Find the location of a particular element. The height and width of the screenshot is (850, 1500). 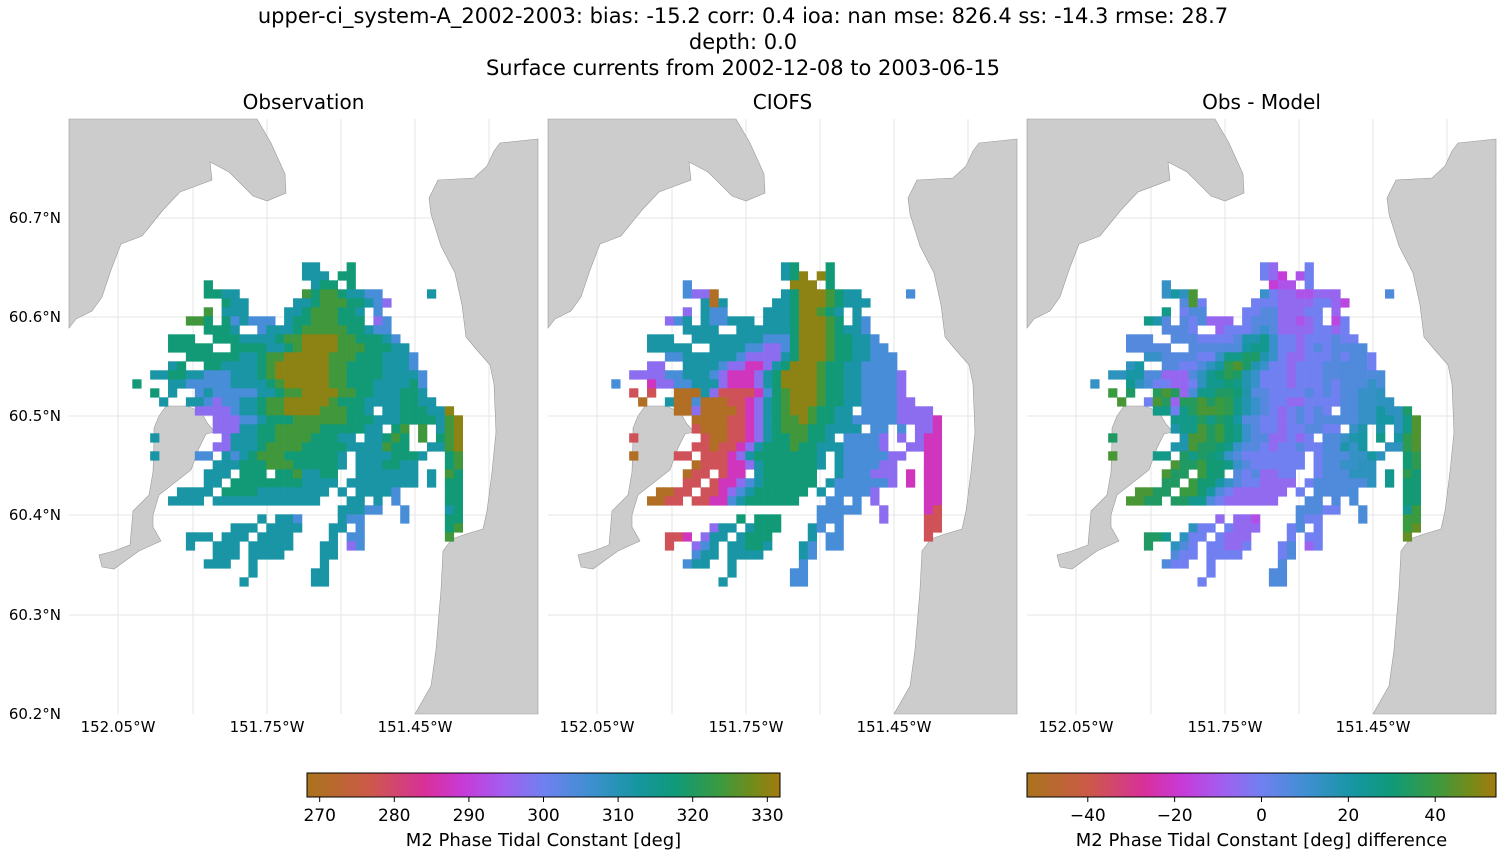

latitude-tick-label: 60.7°N is located at coordinates (35, 218).